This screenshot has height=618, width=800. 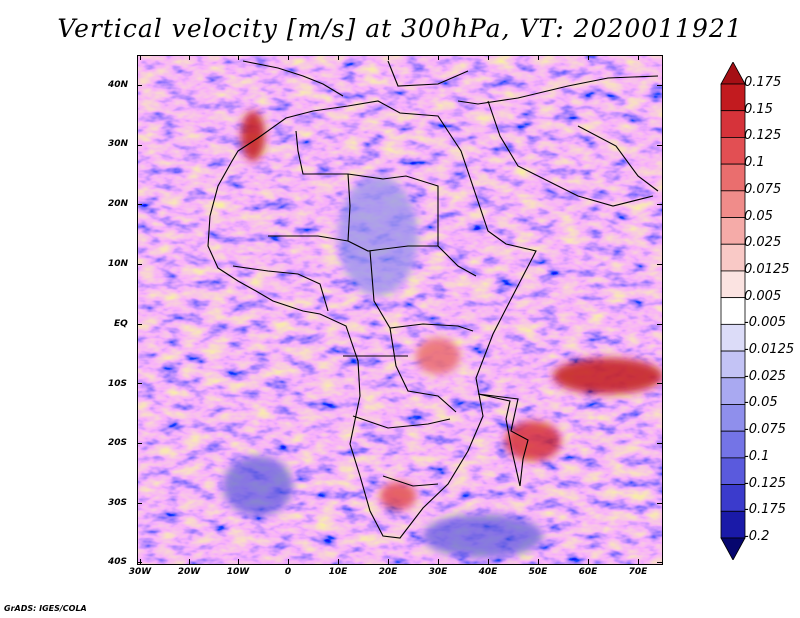 What do you see at coordinates (189, 572) in the screenshot?
I see `lon-label-20w: 20W` at bounding box center [189, 572].